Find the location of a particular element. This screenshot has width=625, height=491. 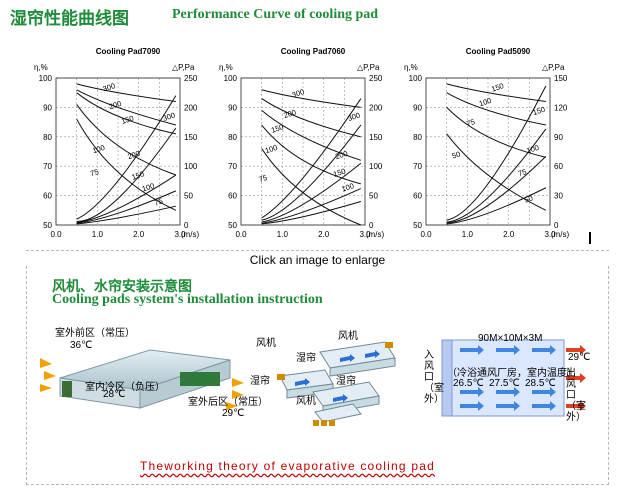

enlarge-hint-text: Click an image to enlarge is located at coordinates (317, 260).